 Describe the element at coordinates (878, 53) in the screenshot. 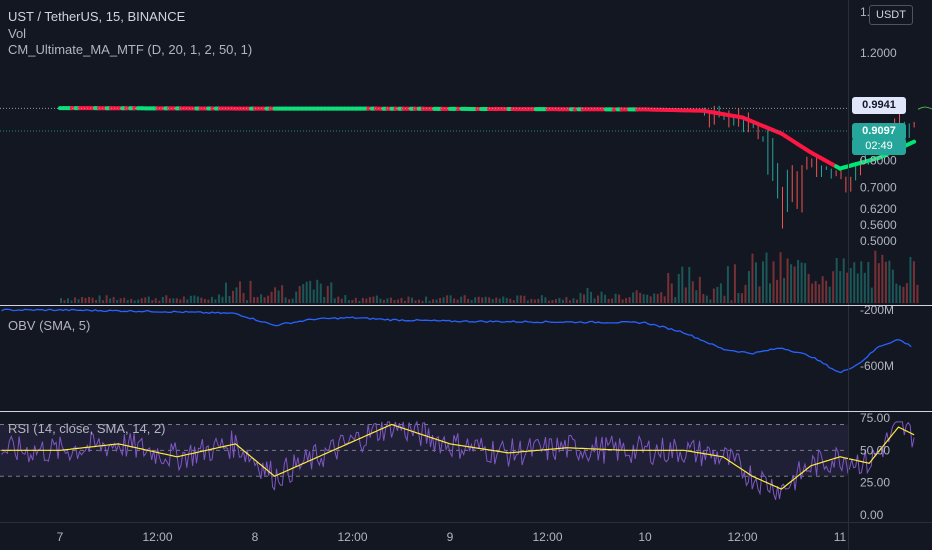

I see `price-tick-label: 1.2000` at that location.